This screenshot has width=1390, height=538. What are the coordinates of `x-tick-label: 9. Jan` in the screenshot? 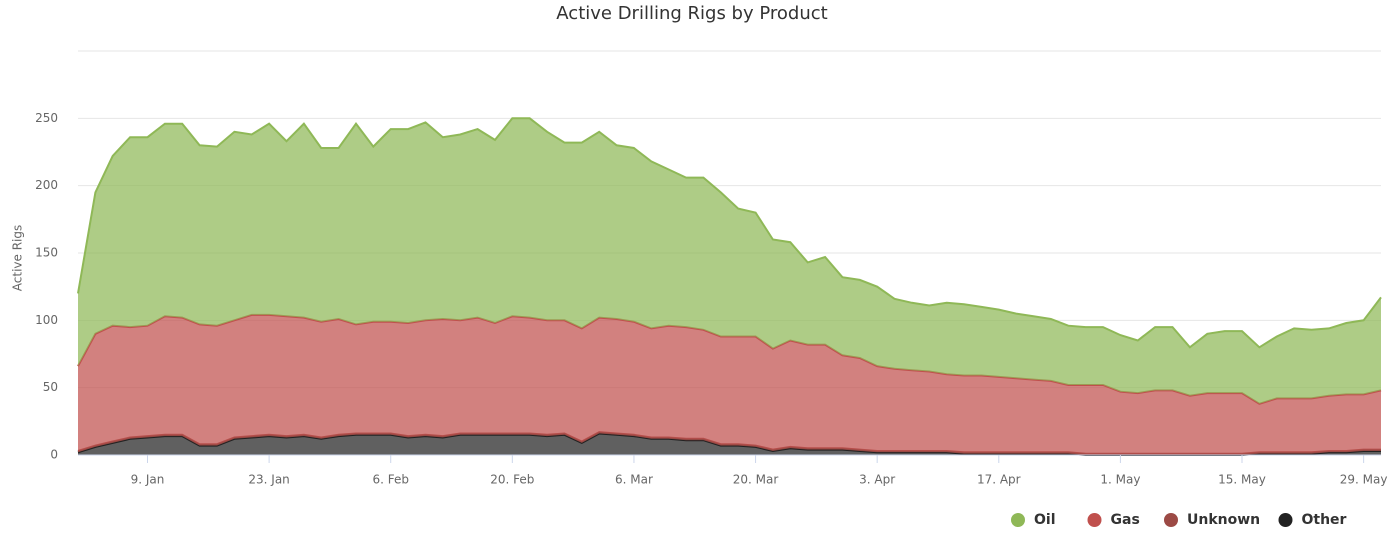 It's located at (148, 480).